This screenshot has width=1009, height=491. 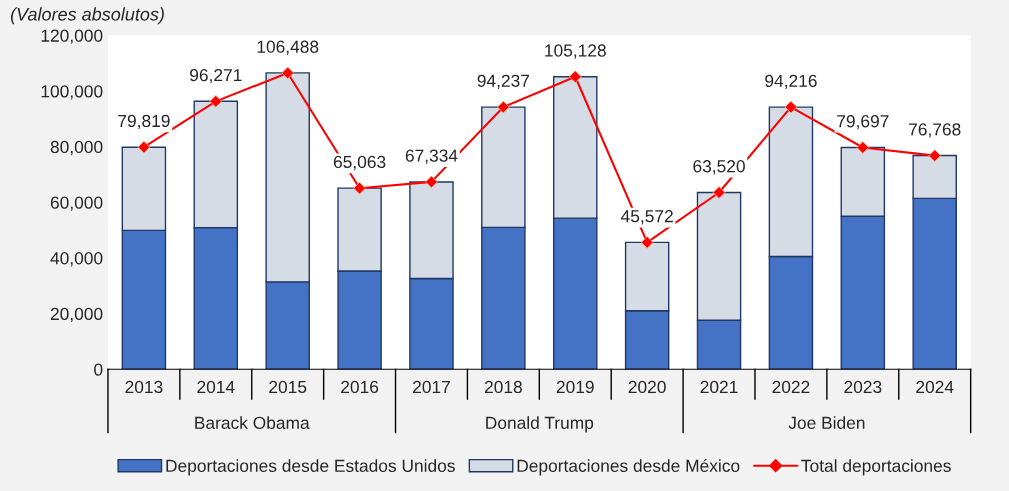 I want to click on x-tick-label: 2018, so click(x=503, y=387).